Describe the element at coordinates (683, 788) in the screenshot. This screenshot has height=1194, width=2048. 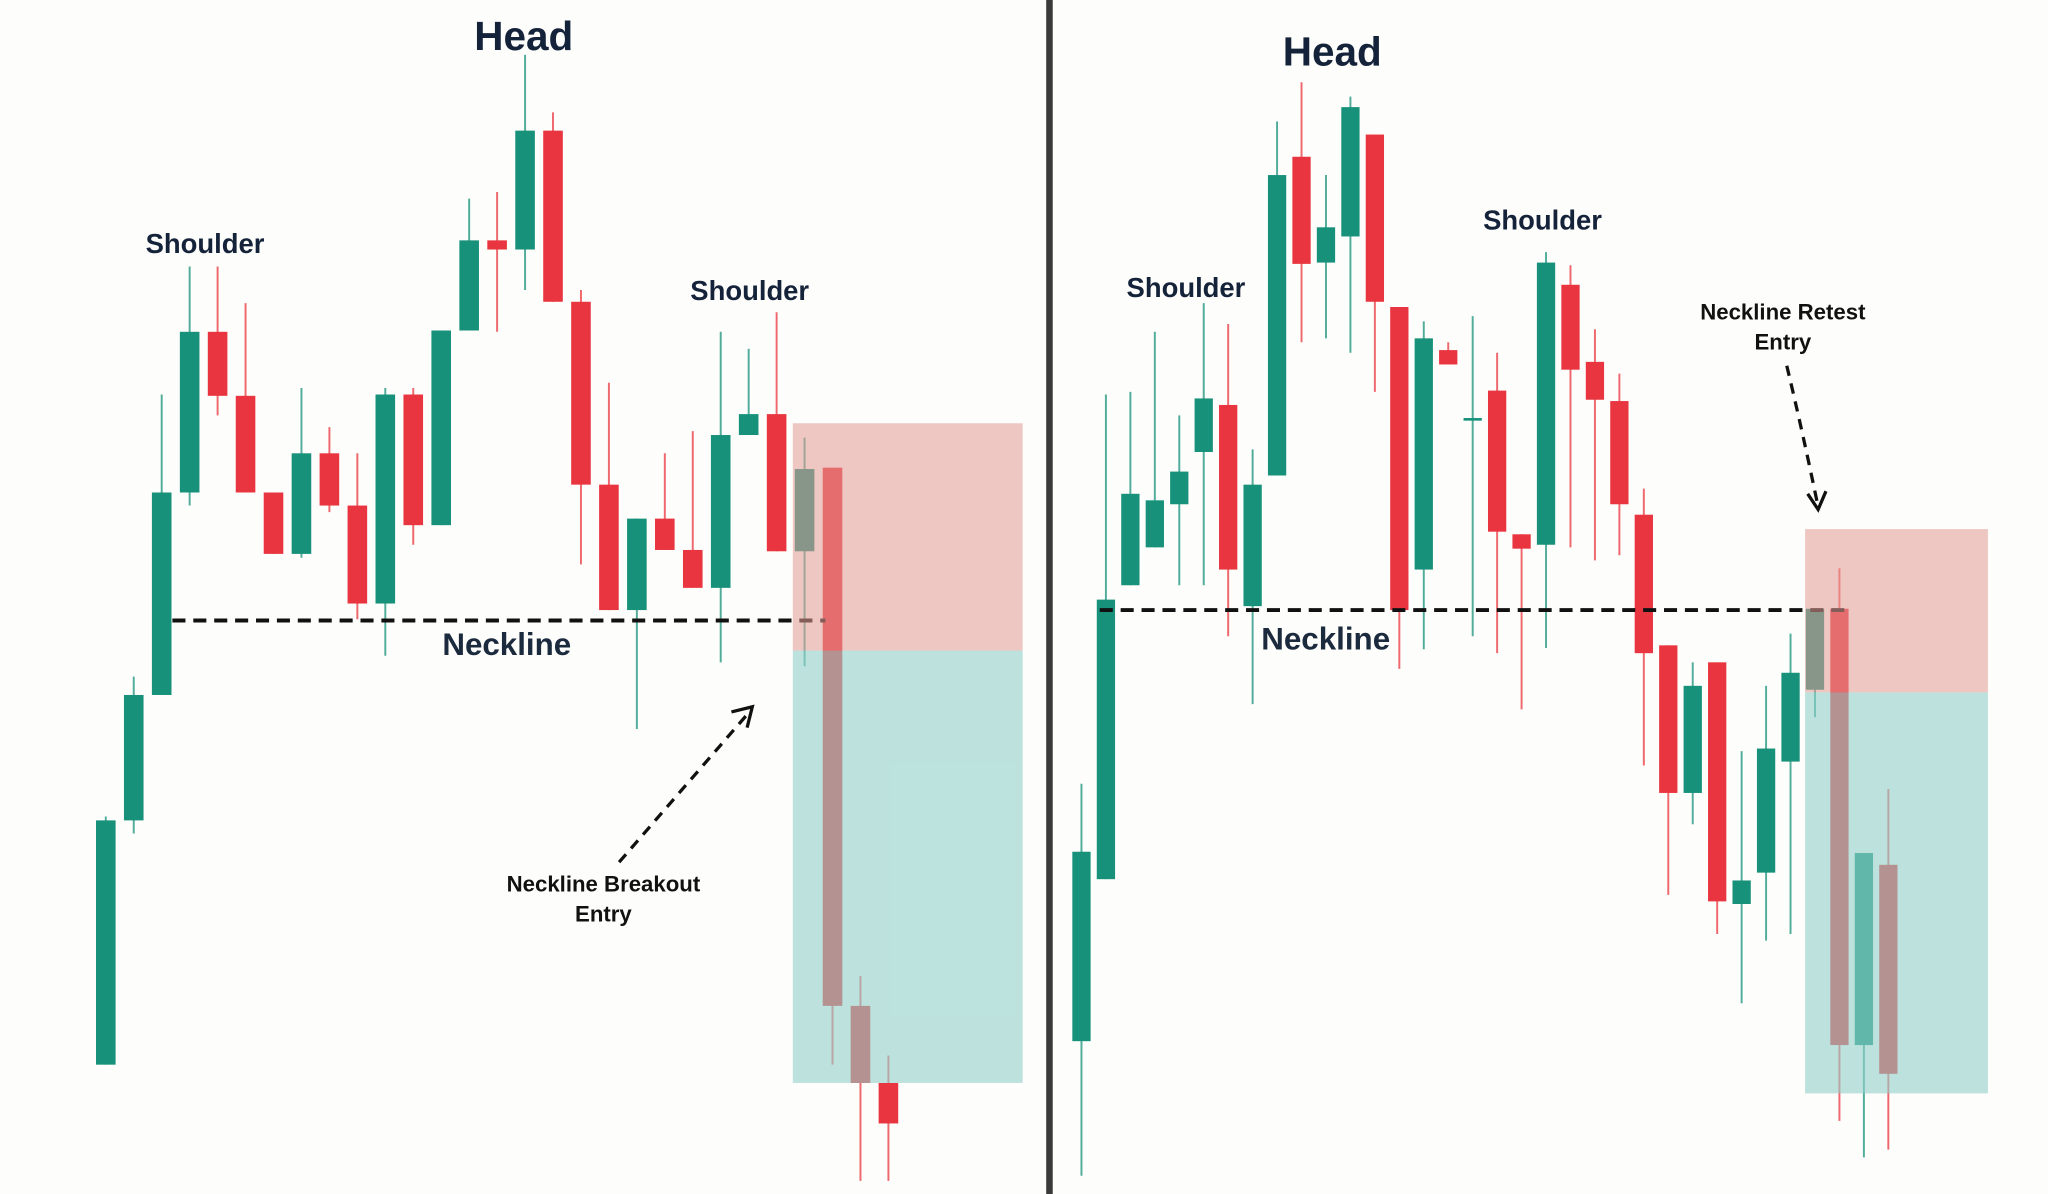
I see `entry-arrow` at that location.